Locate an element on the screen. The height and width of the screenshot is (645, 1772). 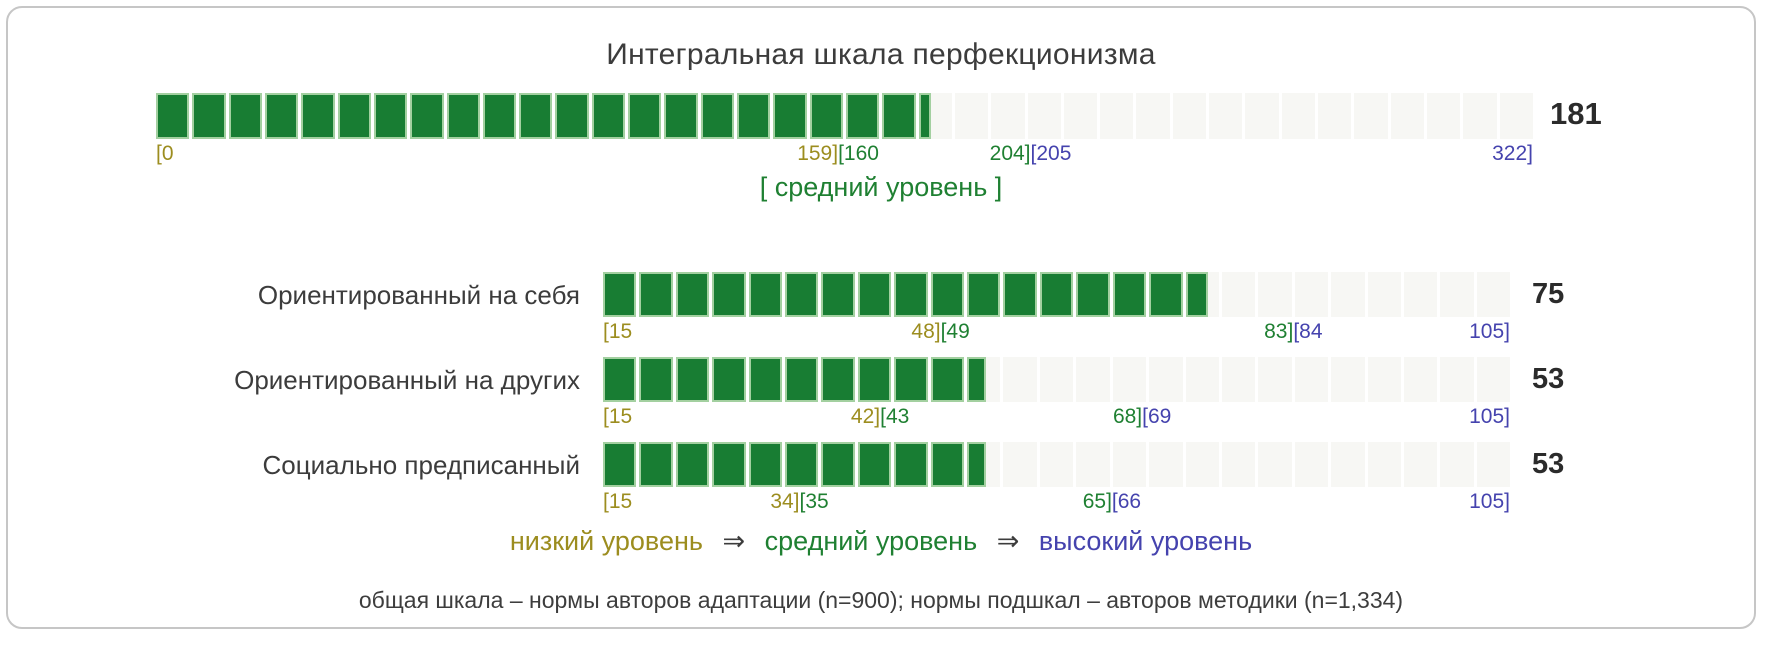
subscale-marks-self: [15 48][49 83][84 105] is located at coordinates (1056, 332).